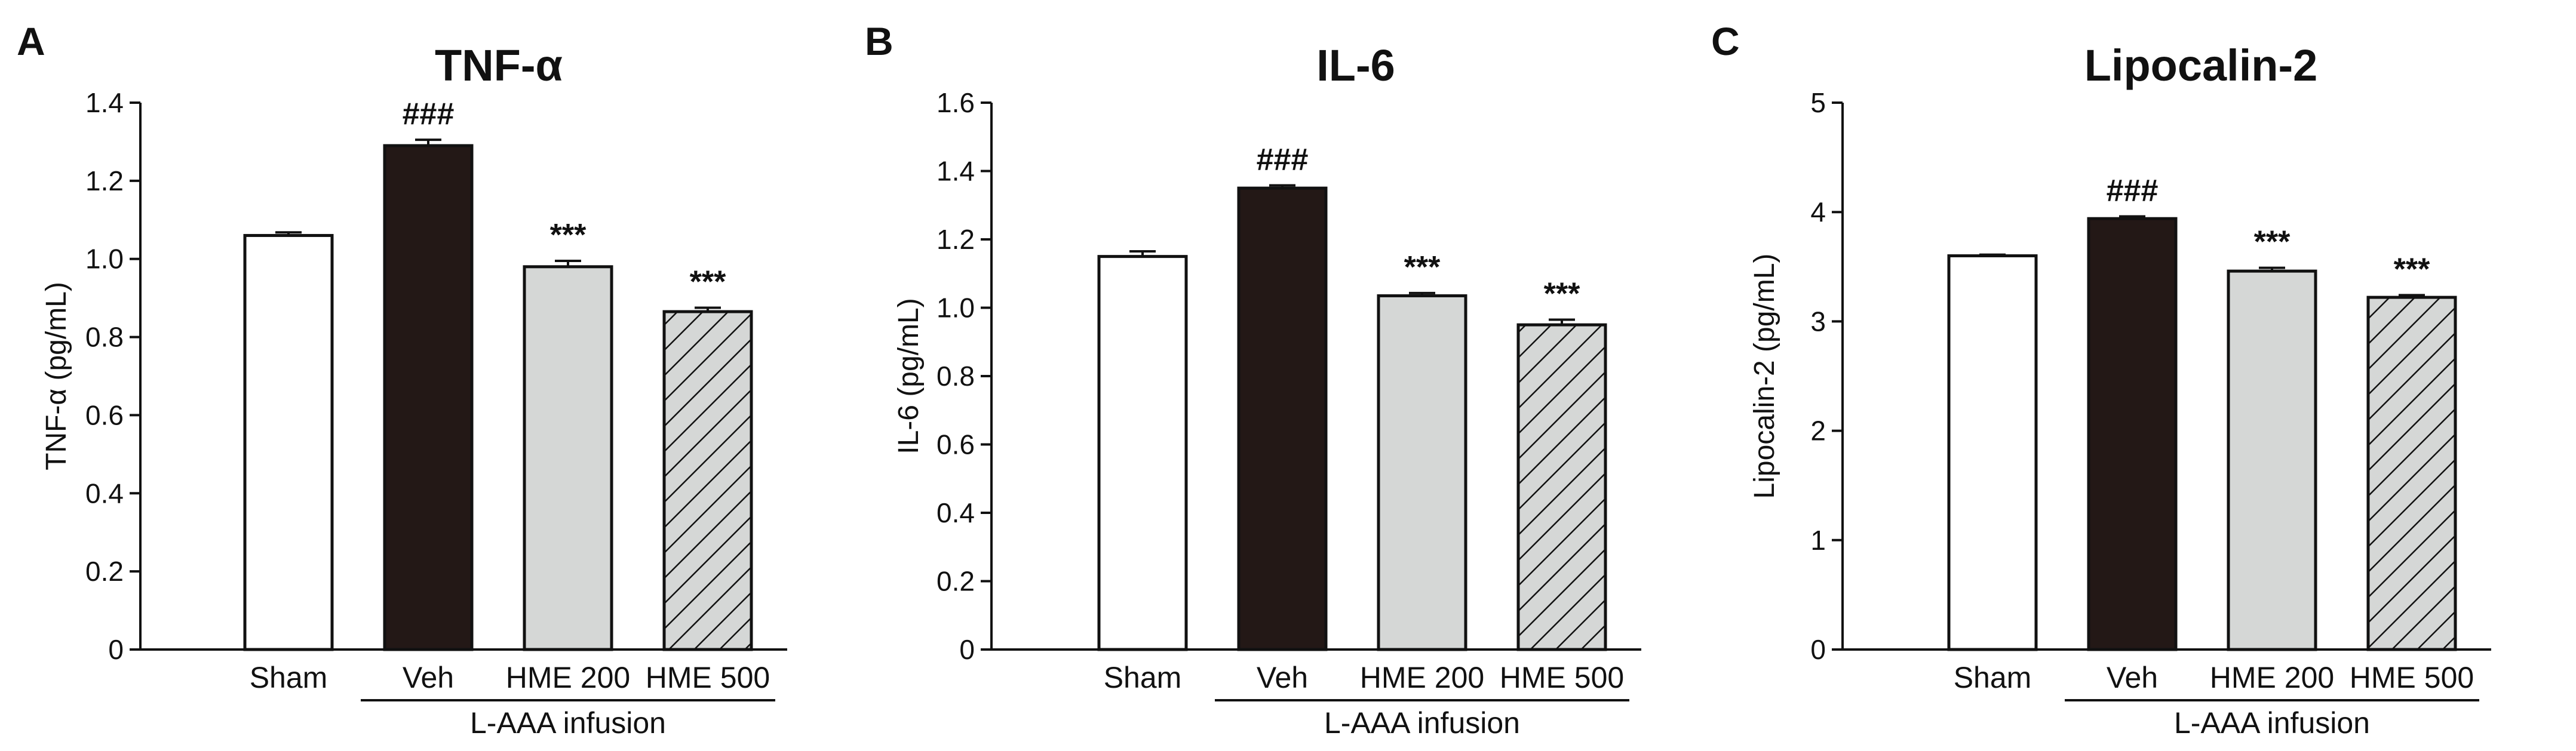 The image size is (2576, 751). I want to click on panel-letter: B, so click(880, 41).